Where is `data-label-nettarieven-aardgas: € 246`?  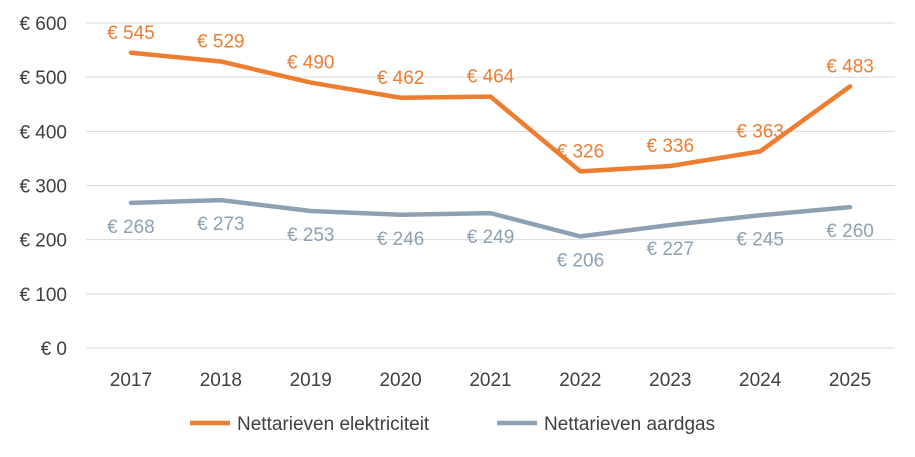 data-label-nettarieven-aardgas: € 246 is located at coordinates (401, 239).